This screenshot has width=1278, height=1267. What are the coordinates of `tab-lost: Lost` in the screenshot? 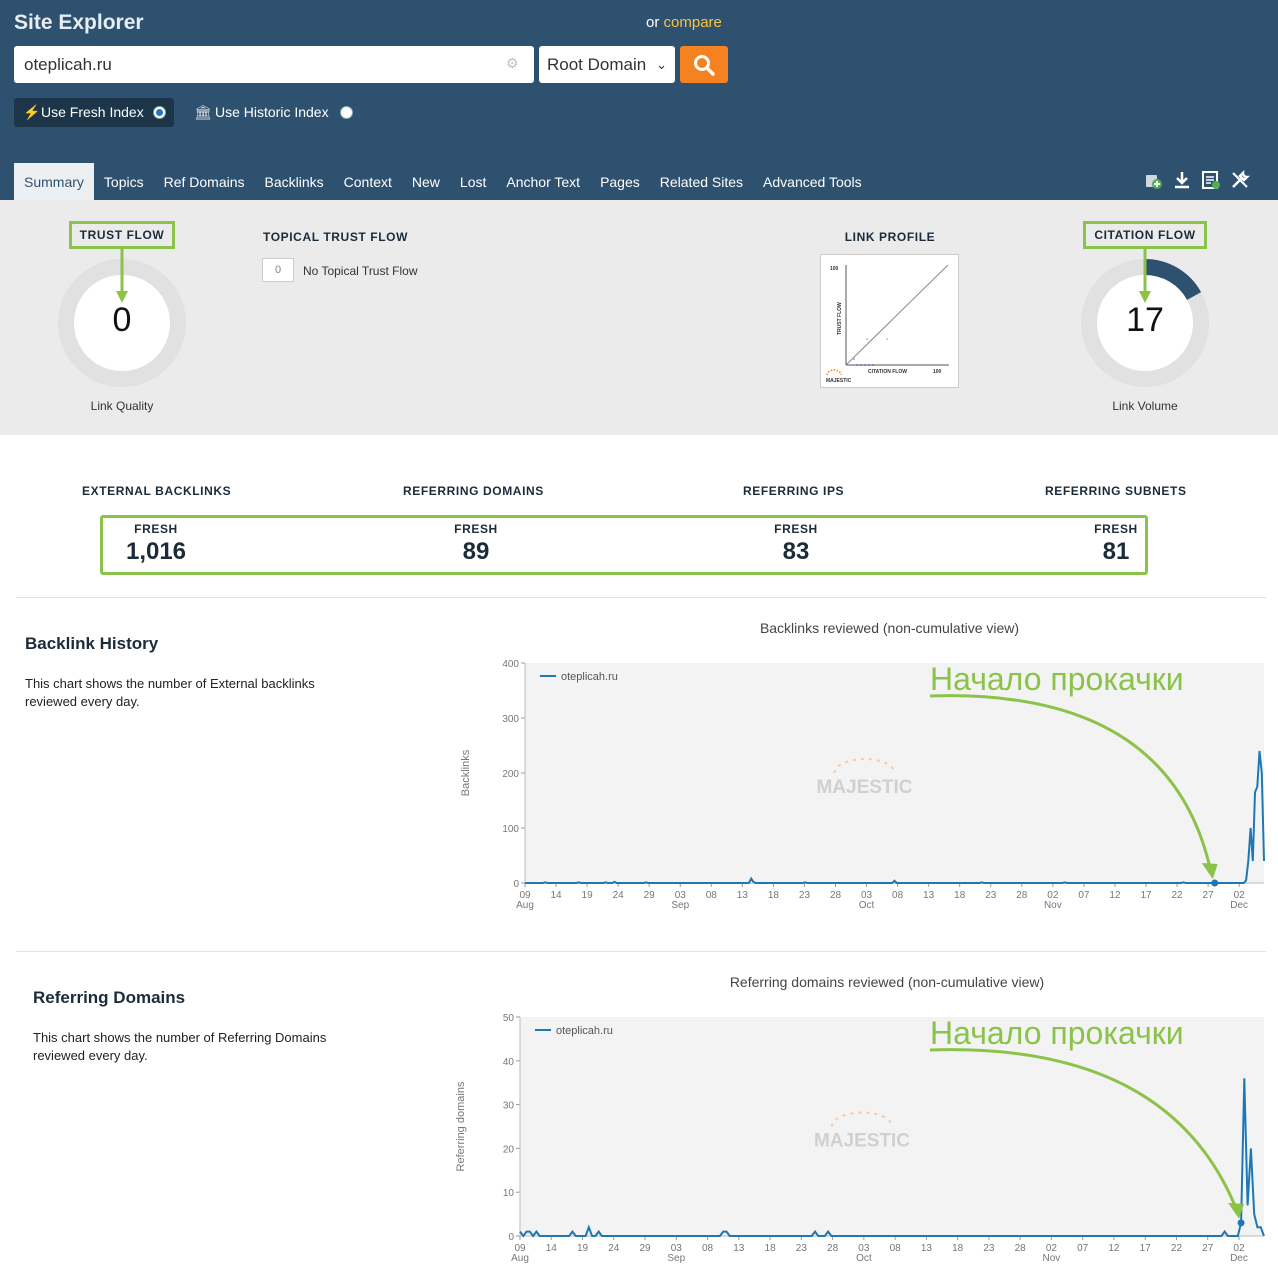 It's located at (473, 182).